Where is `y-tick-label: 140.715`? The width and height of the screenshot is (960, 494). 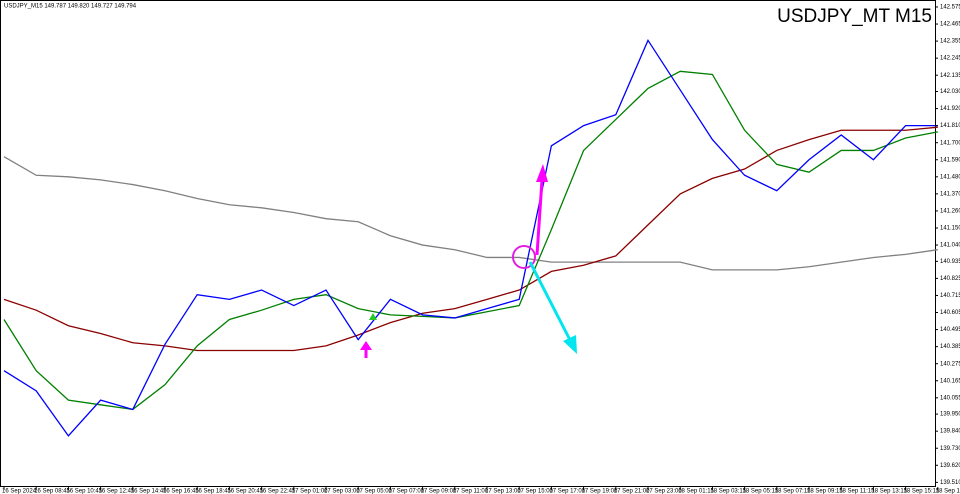
y-tick-label: 140.715 is located at coordinates (950, 296).